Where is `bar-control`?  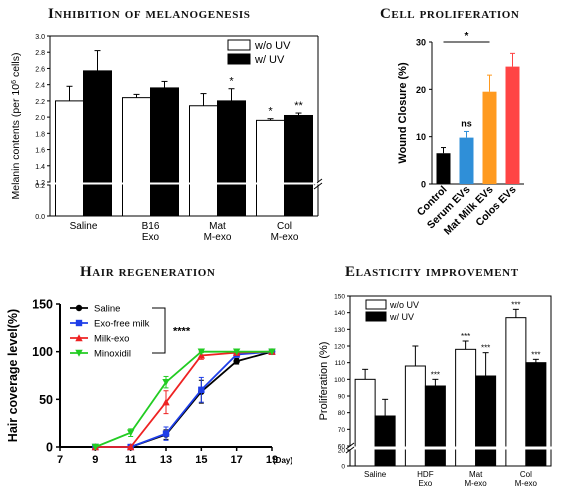 bar-control is located at coordinates (443, 168).